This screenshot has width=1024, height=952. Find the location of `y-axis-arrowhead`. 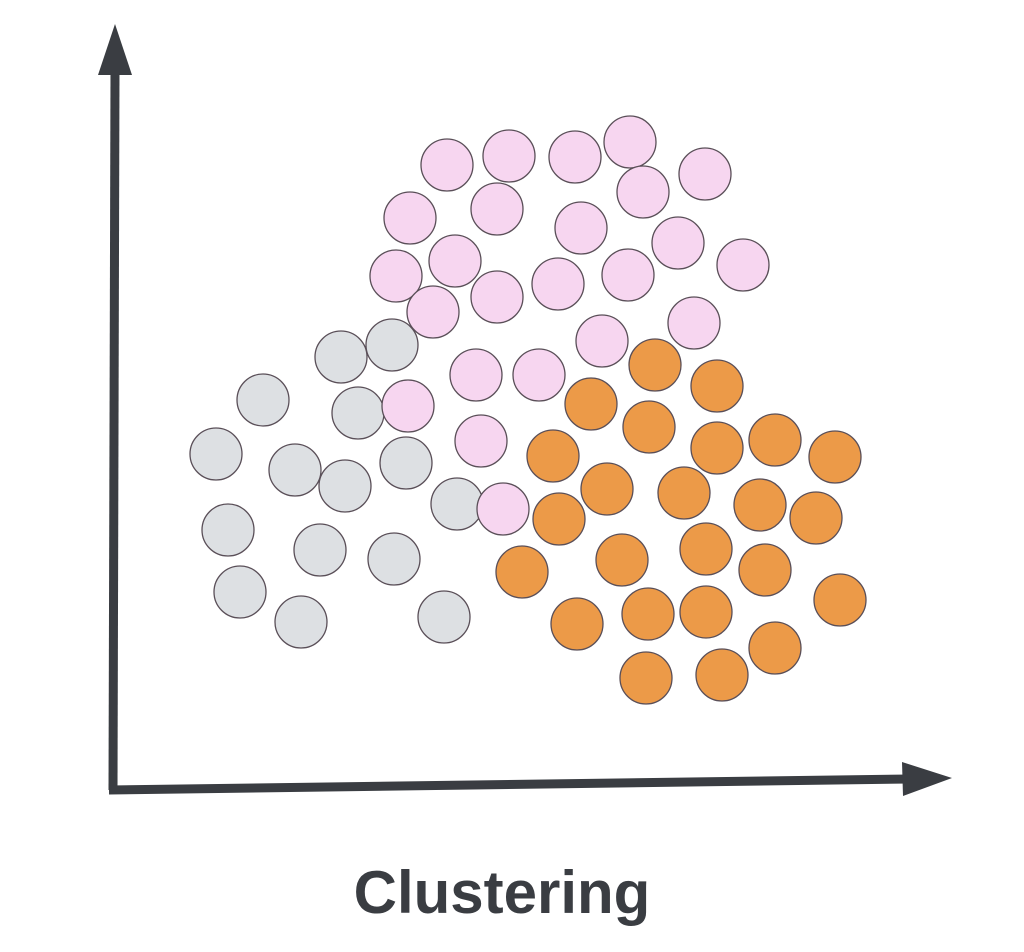

y-axis-arrowhead is located at coordinates (115, 49).